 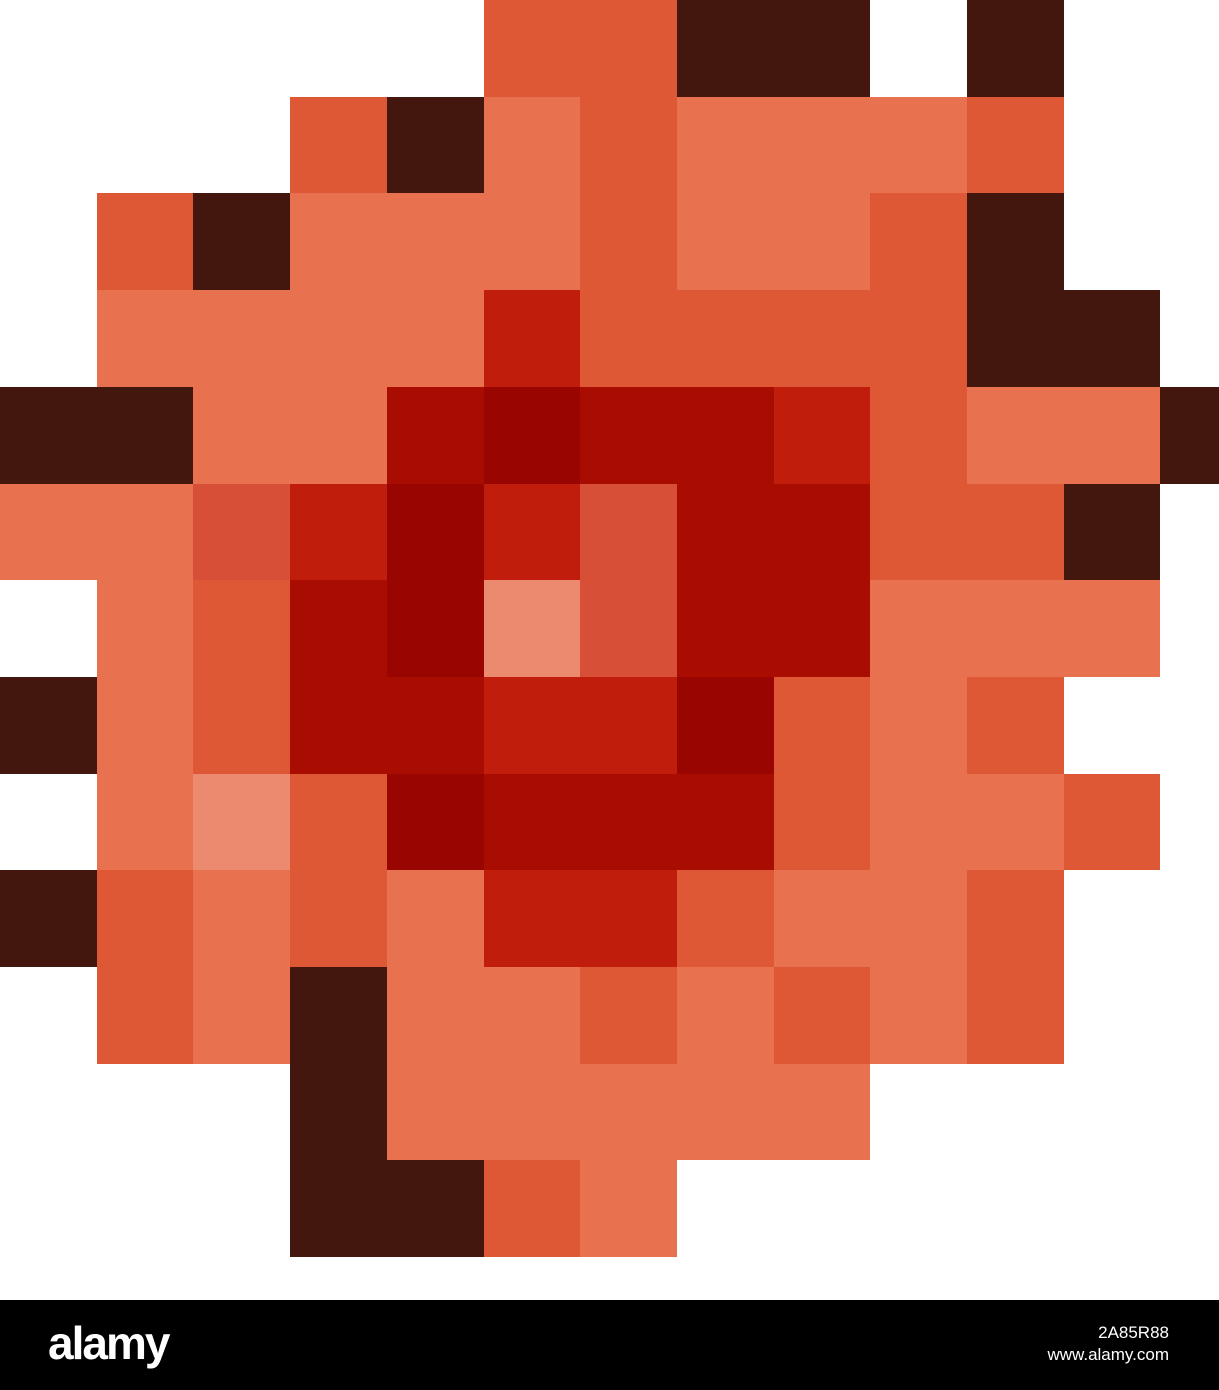 What do you see at coordinates (1108, 1354) in the screenshot?
I see `site-url: www.alamy.com` at bounding box center [1108, 1354].